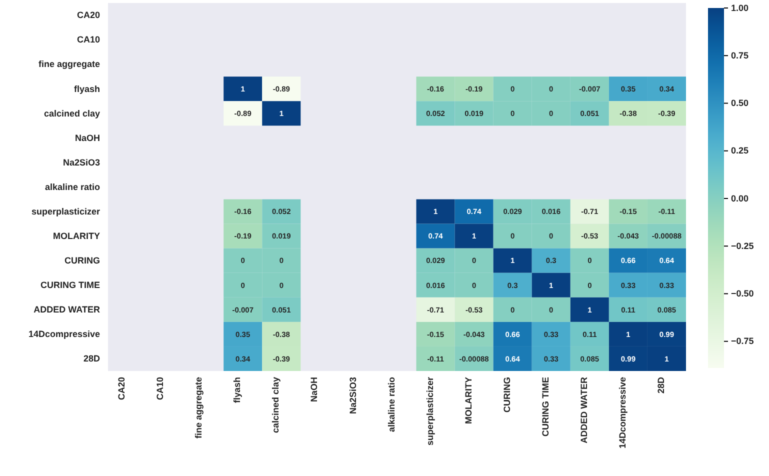 The height and width of the screenshot is (476, 769). I want to click on x-tick-label: CURING, so click(507, 394).